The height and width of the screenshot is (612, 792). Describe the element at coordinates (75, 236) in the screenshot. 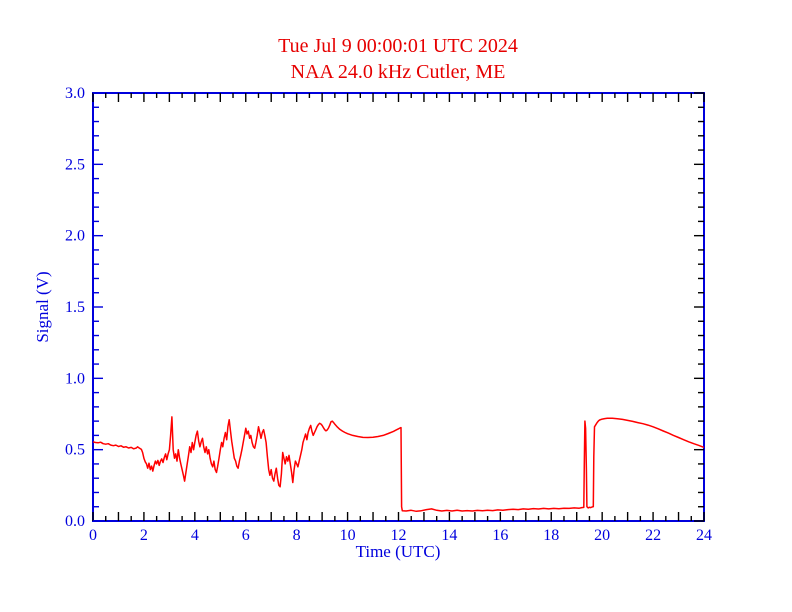

I see `y-tick-label: 2.0` at that location.